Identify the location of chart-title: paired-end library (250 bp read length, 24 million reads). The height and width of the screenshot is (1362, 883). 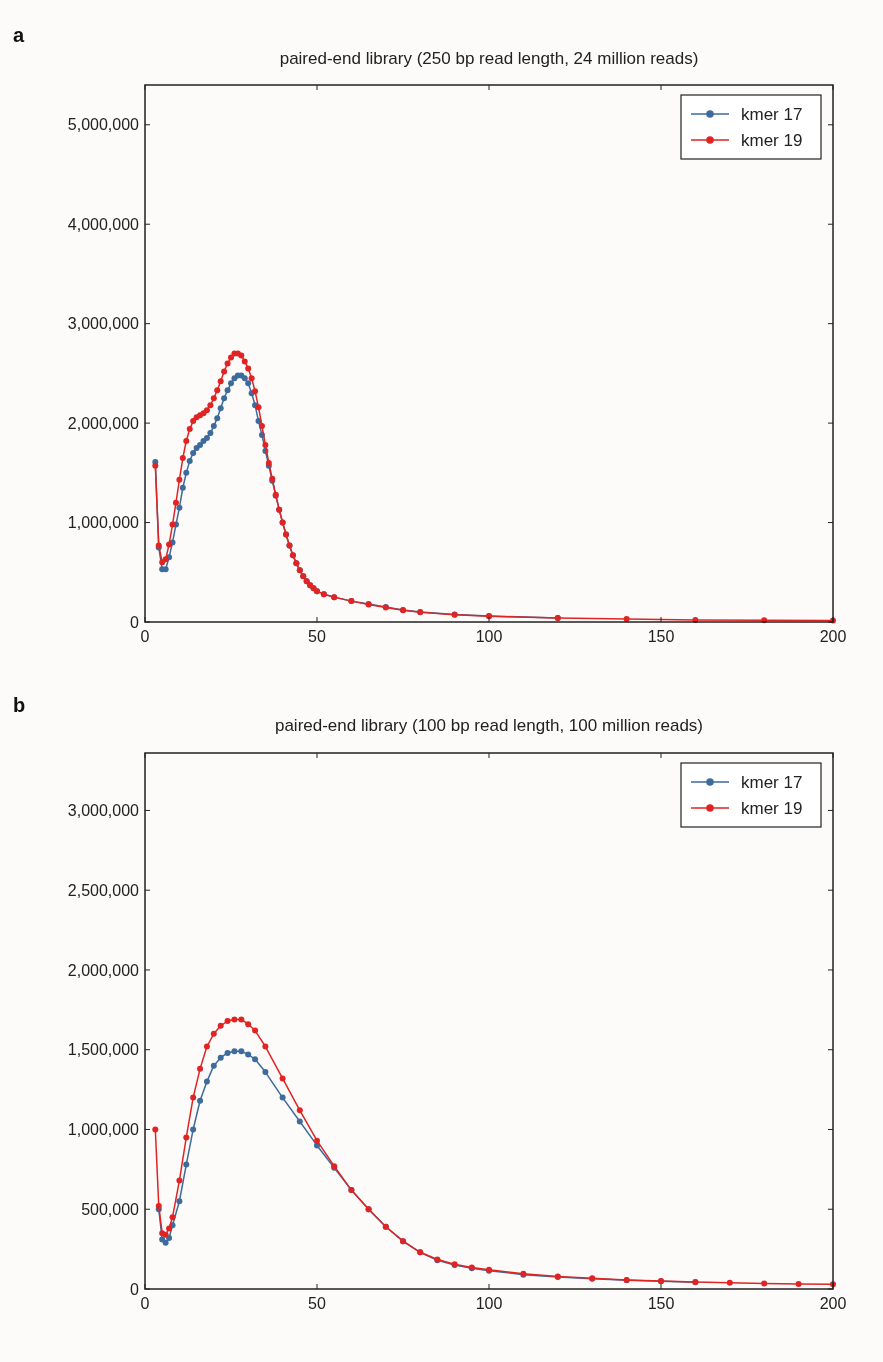
(489, 58).